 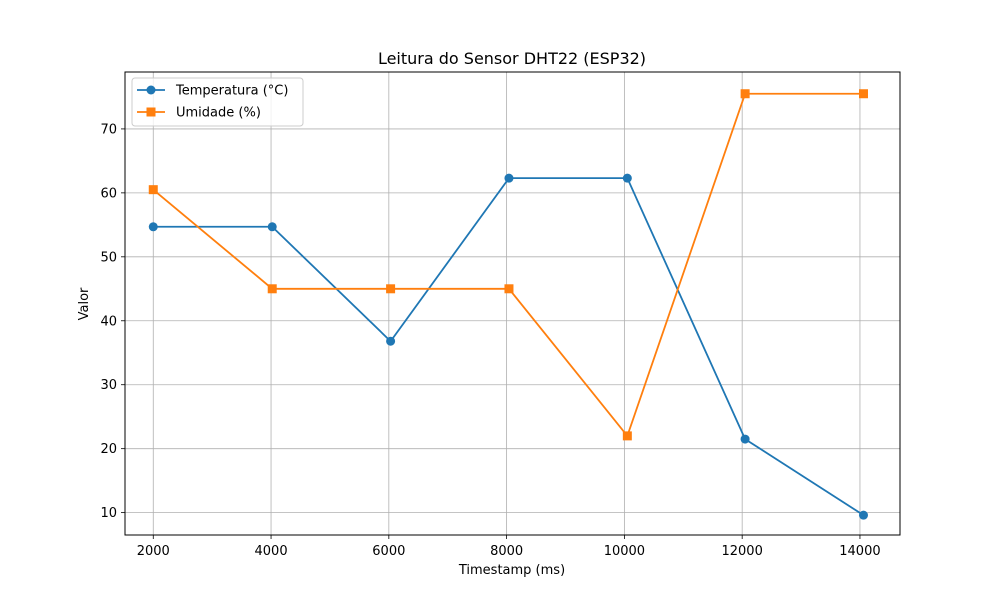 What do you see at coordinates (506, 551) in the screenshot?
I see `x-tick-label: 8000` at bounding box center [506, 551].